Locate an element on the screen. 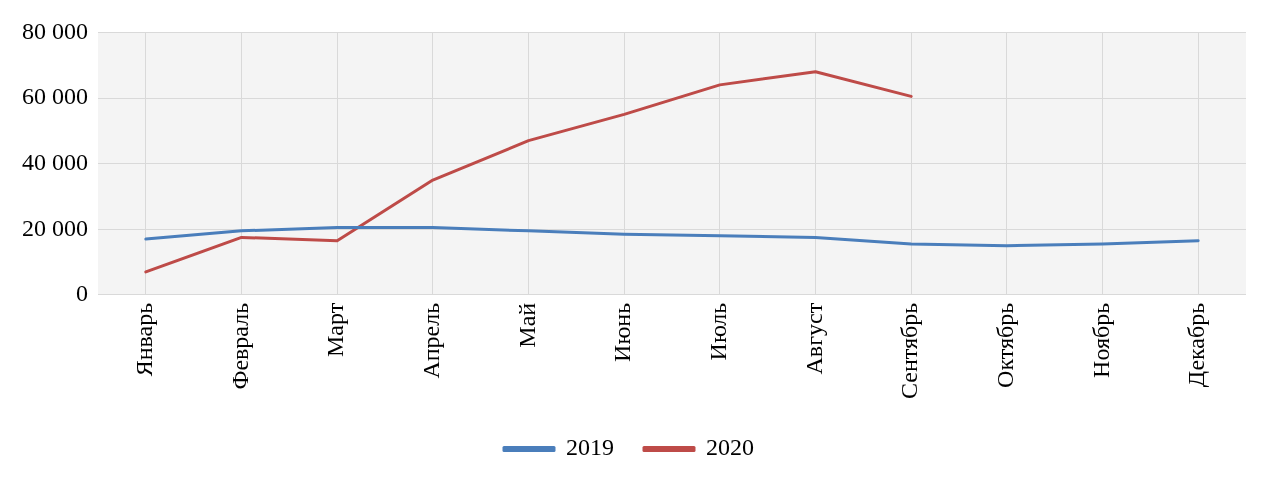 The width and height of the screenshot is (1274, 479). x-tick-label: Январь is located at coordinates (144, 339).